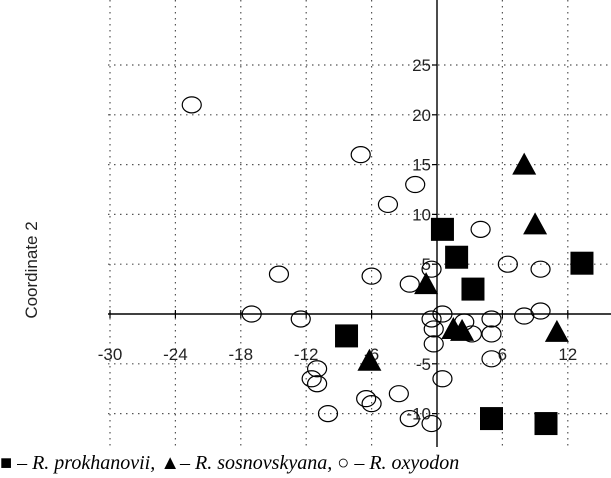 The image size is (611, 478). I want to click on square-legend-icon: ■, so click(6, 463).